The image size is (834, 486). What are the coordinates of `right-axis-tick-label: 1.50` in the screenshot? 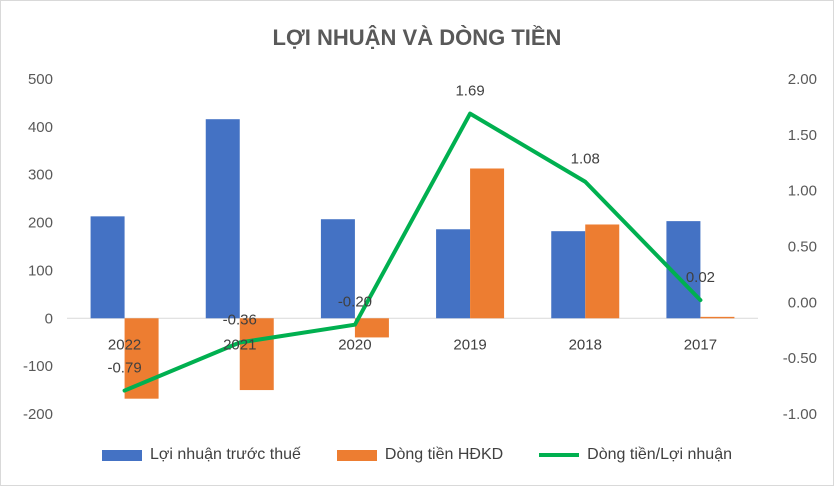 It's located at (802, 135).